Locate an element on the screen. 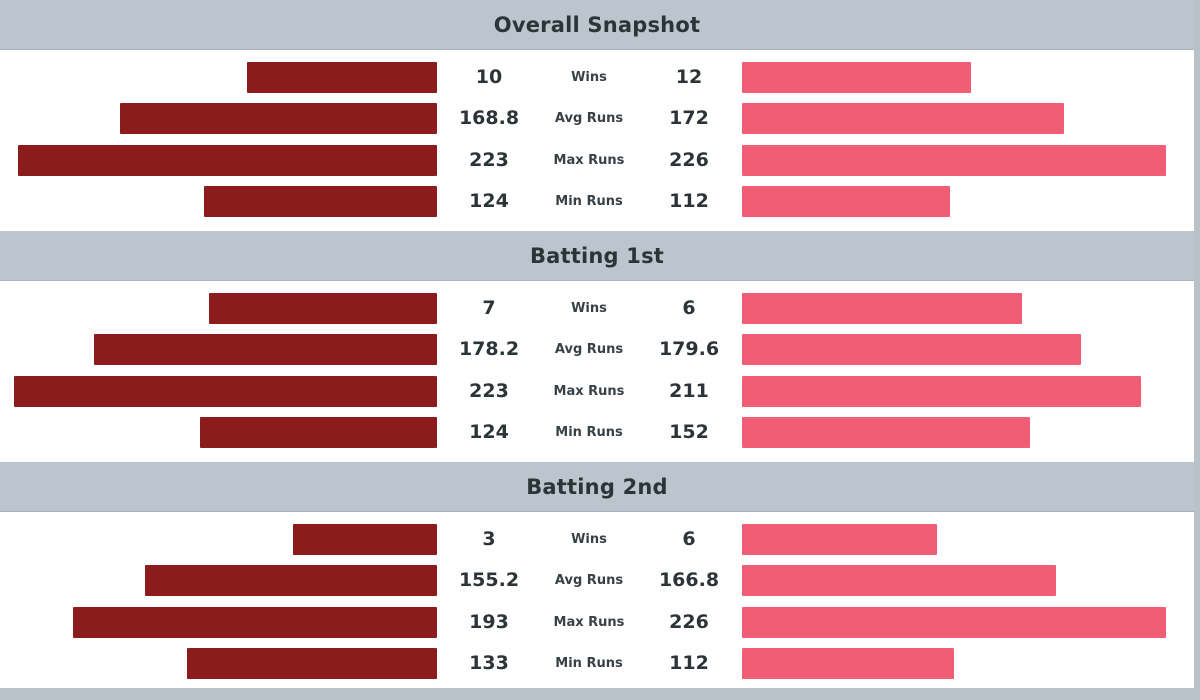 The image size is (1200, 700). stat-row: 133 Min Runs 112 is located at coordinates (597, 664).